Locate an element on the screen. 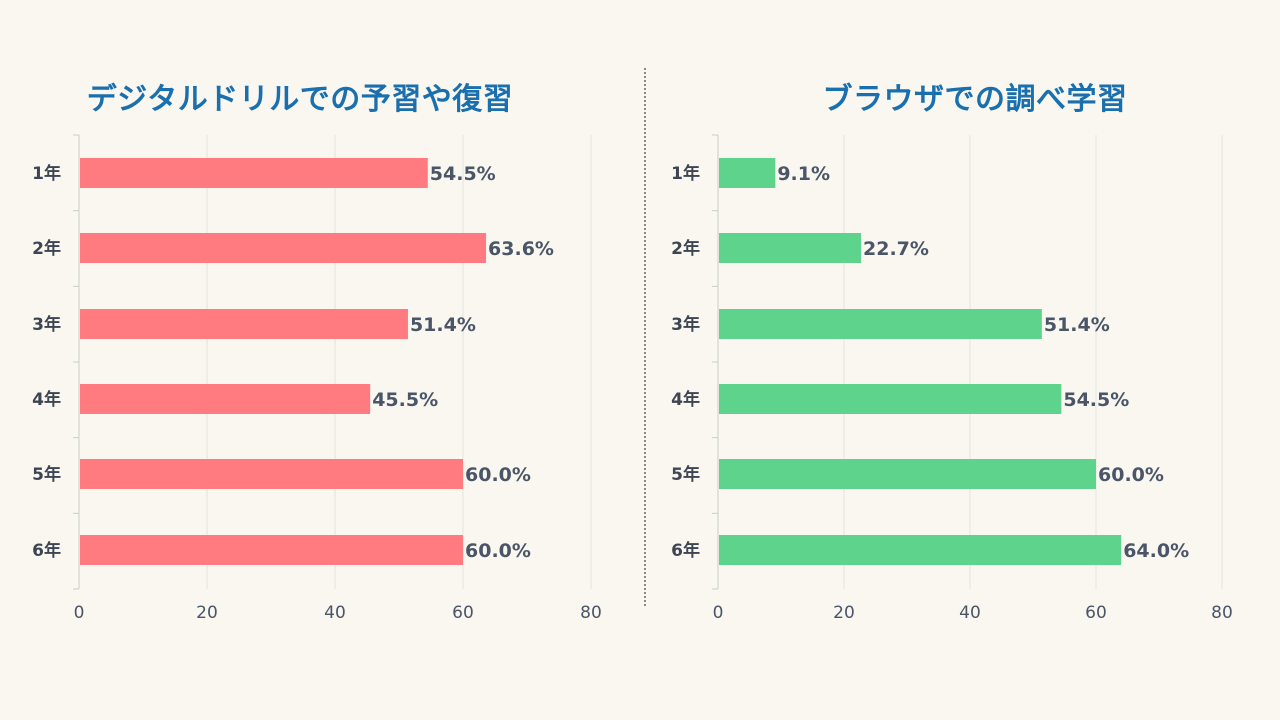 Image resolution: width=1280 pixels, height=720 pixels. right-category-label: 6年 is located at coordinates (685, 550).